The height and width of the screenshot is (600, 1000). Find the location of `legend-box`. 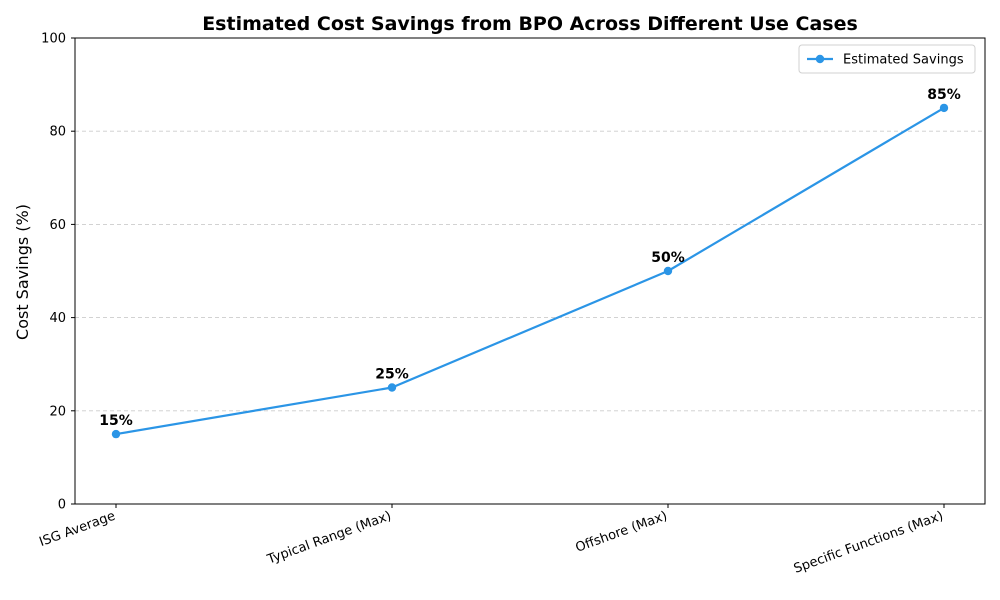

legend-box is located at coordinates (887, 59).